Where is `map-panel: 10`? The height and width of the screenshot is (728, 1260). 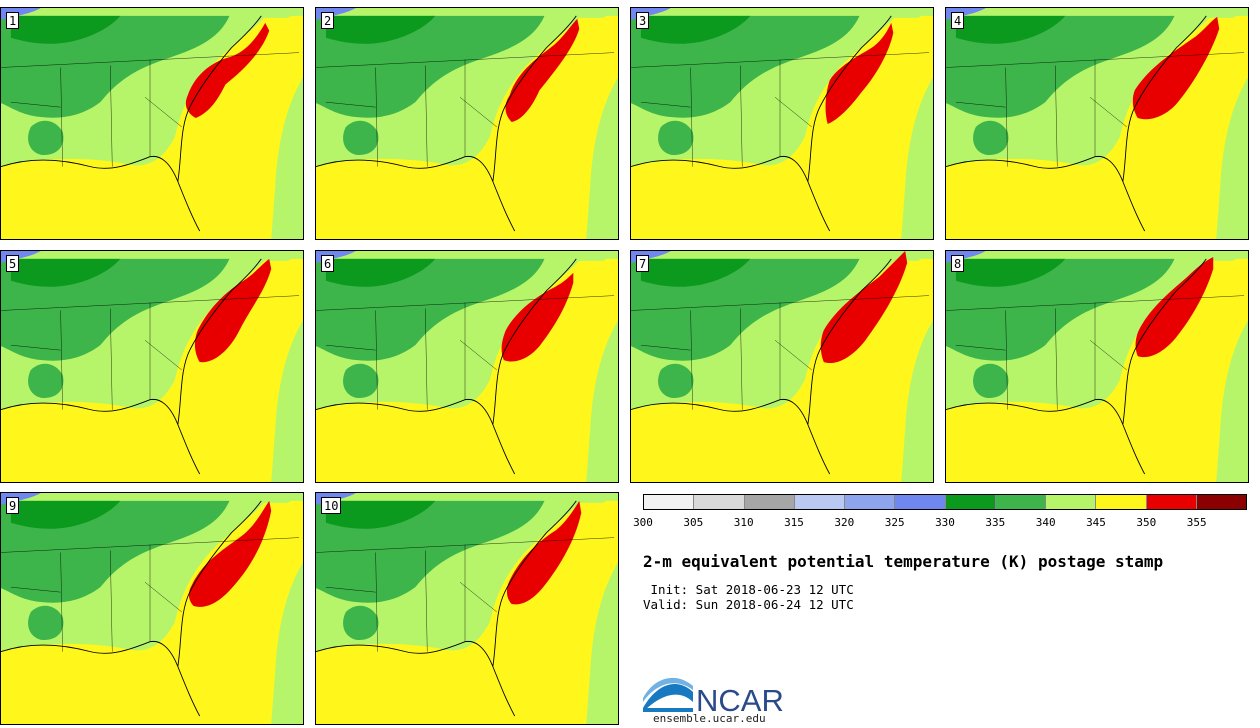 map-panel: 10 is located at coordinates (467, 608).